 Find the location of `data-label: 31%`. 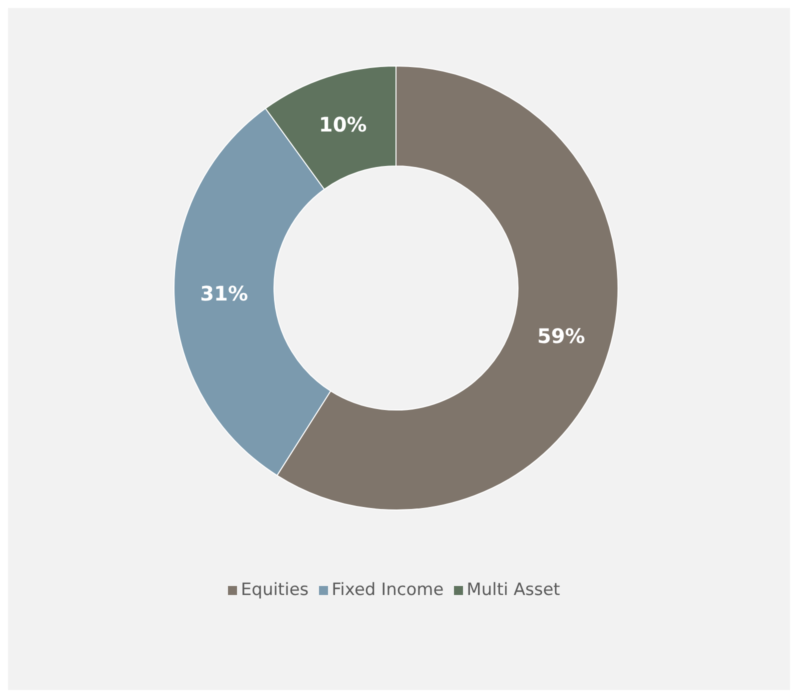

data-label: 31% is located at coordinates (224, 293).